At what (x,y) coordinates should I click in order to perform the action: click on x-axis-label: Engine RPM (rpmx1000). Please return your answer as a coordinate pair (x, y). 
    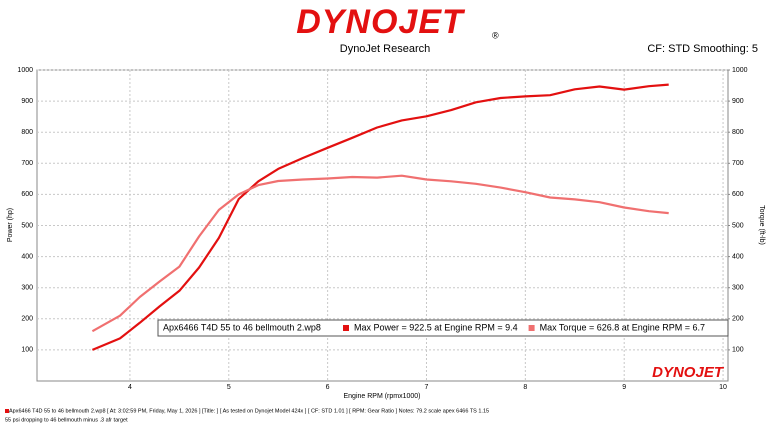
    Looking at the image, I should click on (381, 396).